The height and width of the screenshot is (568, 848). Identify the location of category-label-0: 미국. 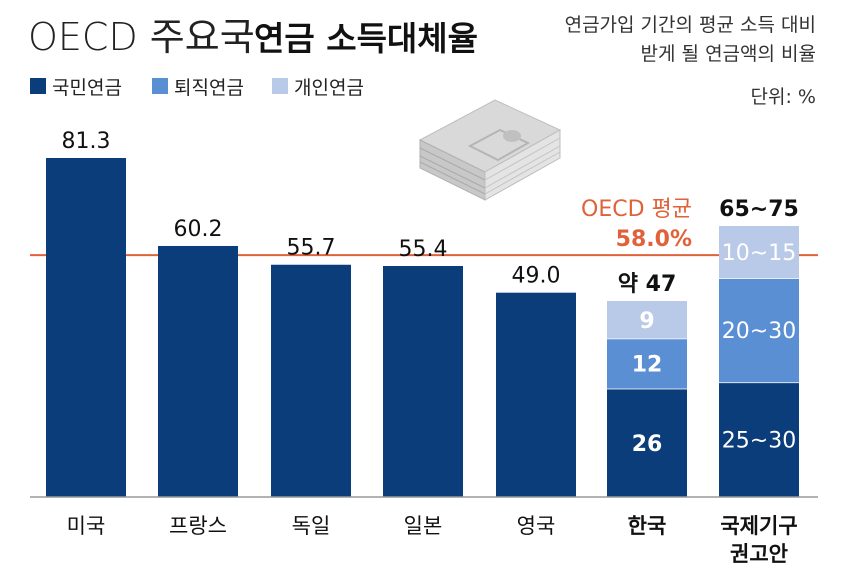
(86, 526).